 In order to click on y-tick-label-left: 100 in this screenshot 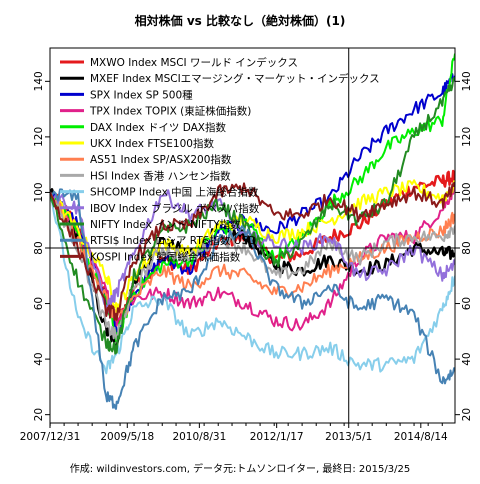, I will do `click(39, 192)`.